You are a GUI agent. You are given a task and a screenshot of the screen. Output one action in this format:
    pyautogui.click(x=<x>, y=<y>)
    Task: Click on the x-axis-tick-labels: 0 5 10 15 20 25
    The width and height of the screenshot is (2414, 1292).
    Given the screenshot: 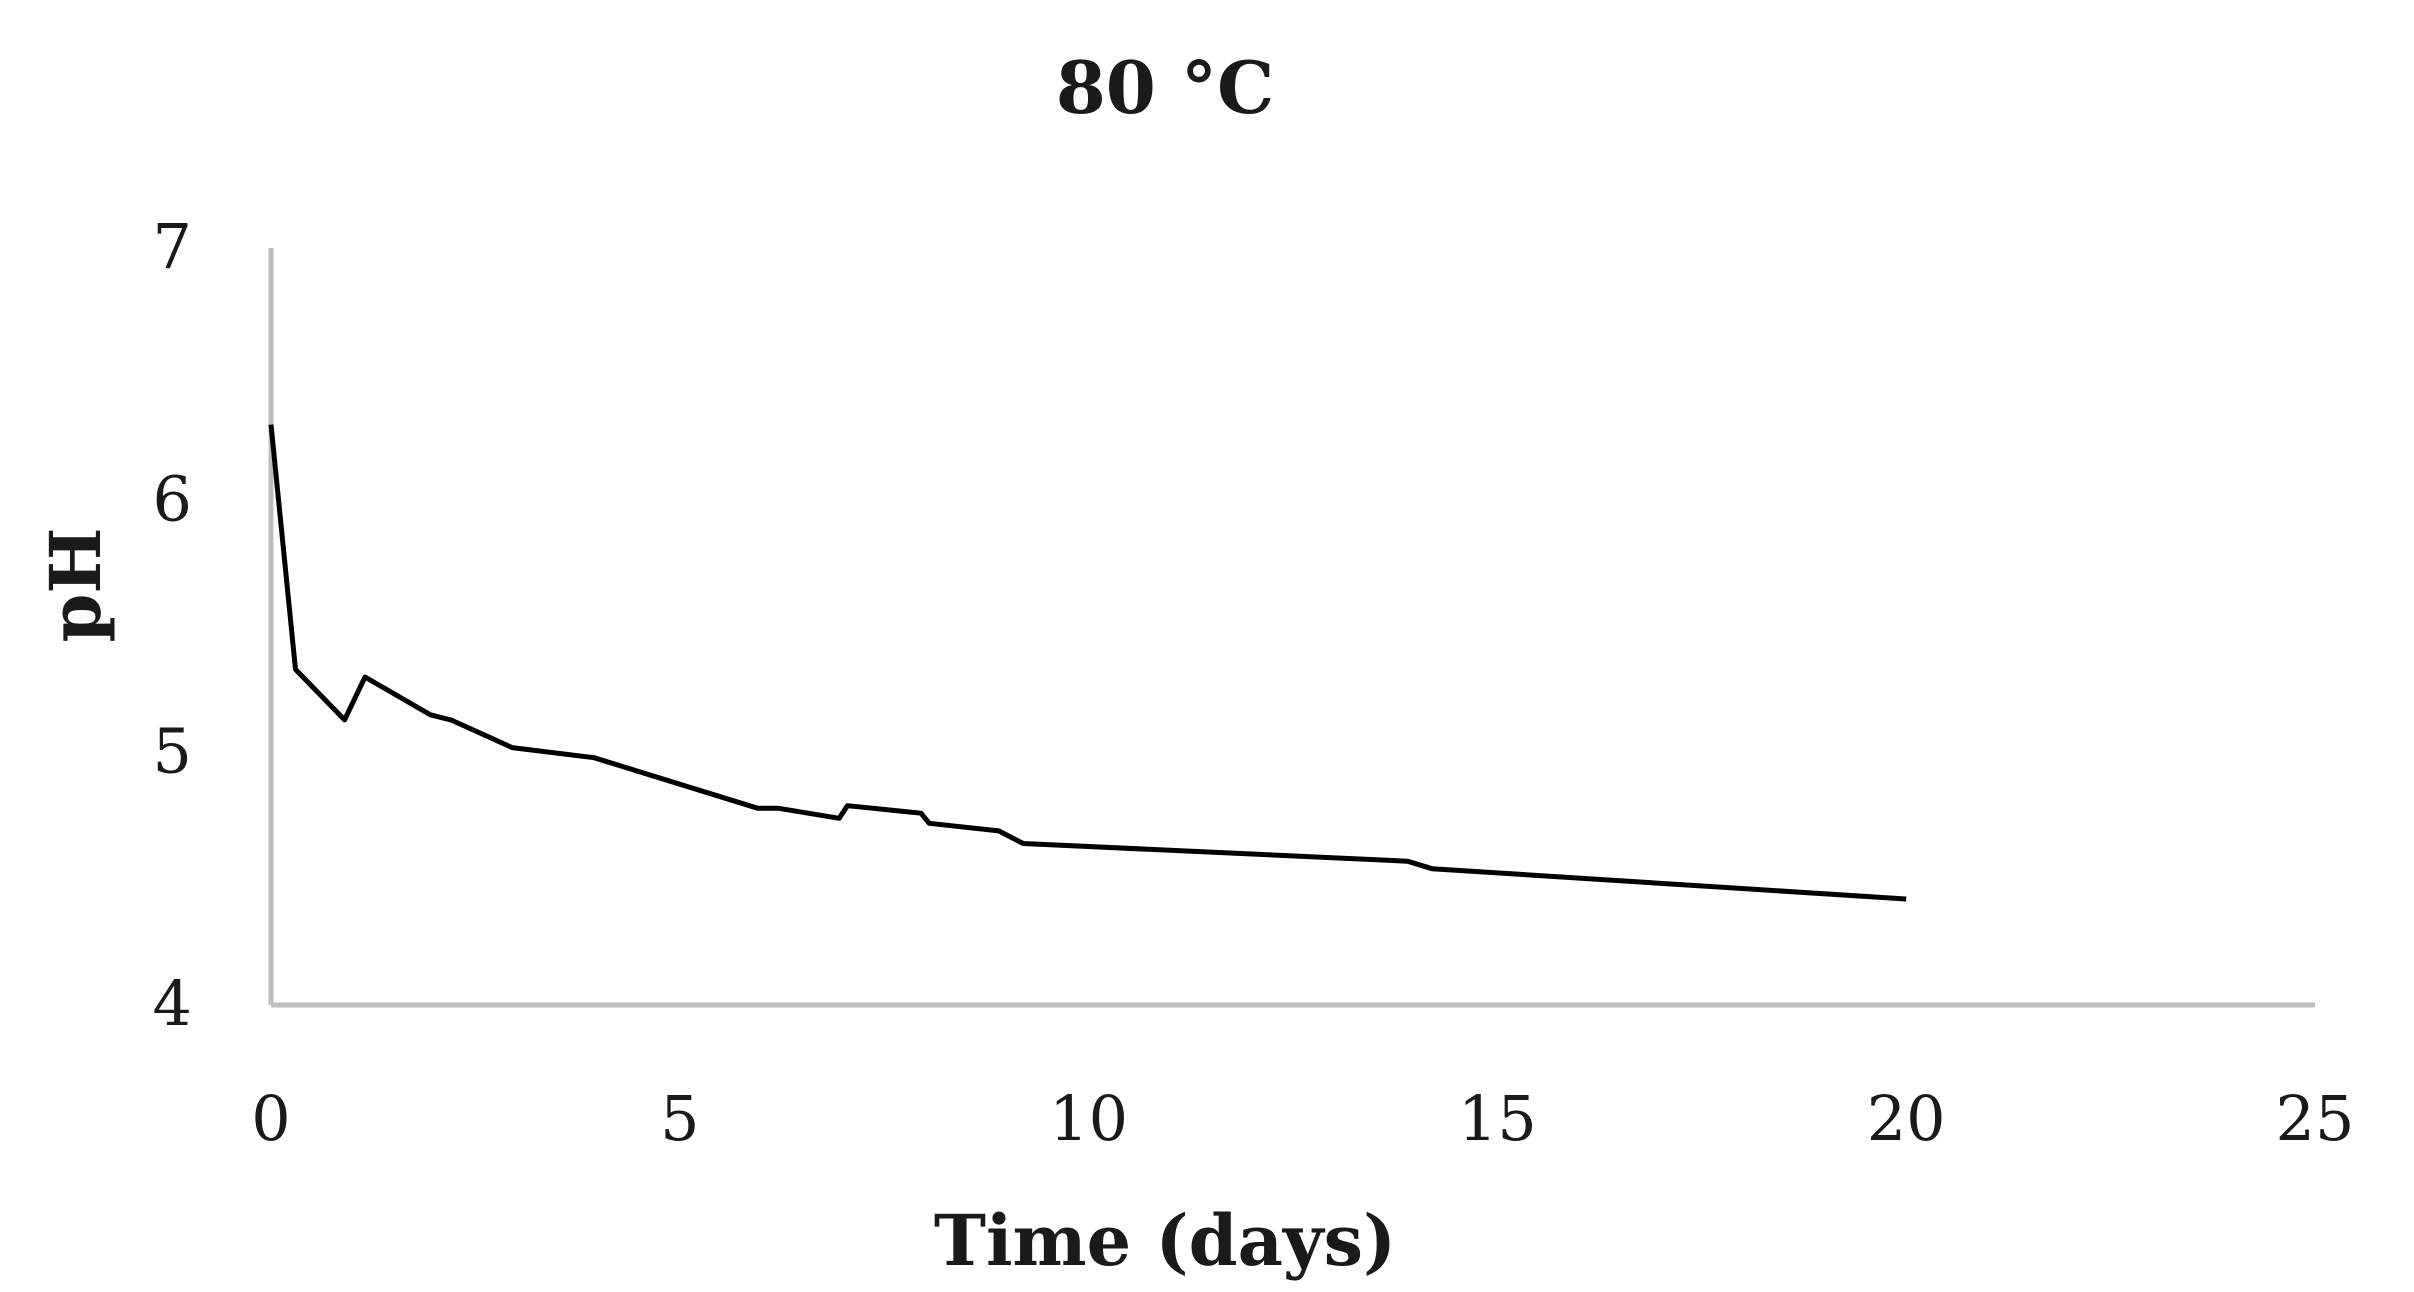 What is the action you would take?
    pyautogui.click(x=1302, y=1118)
    